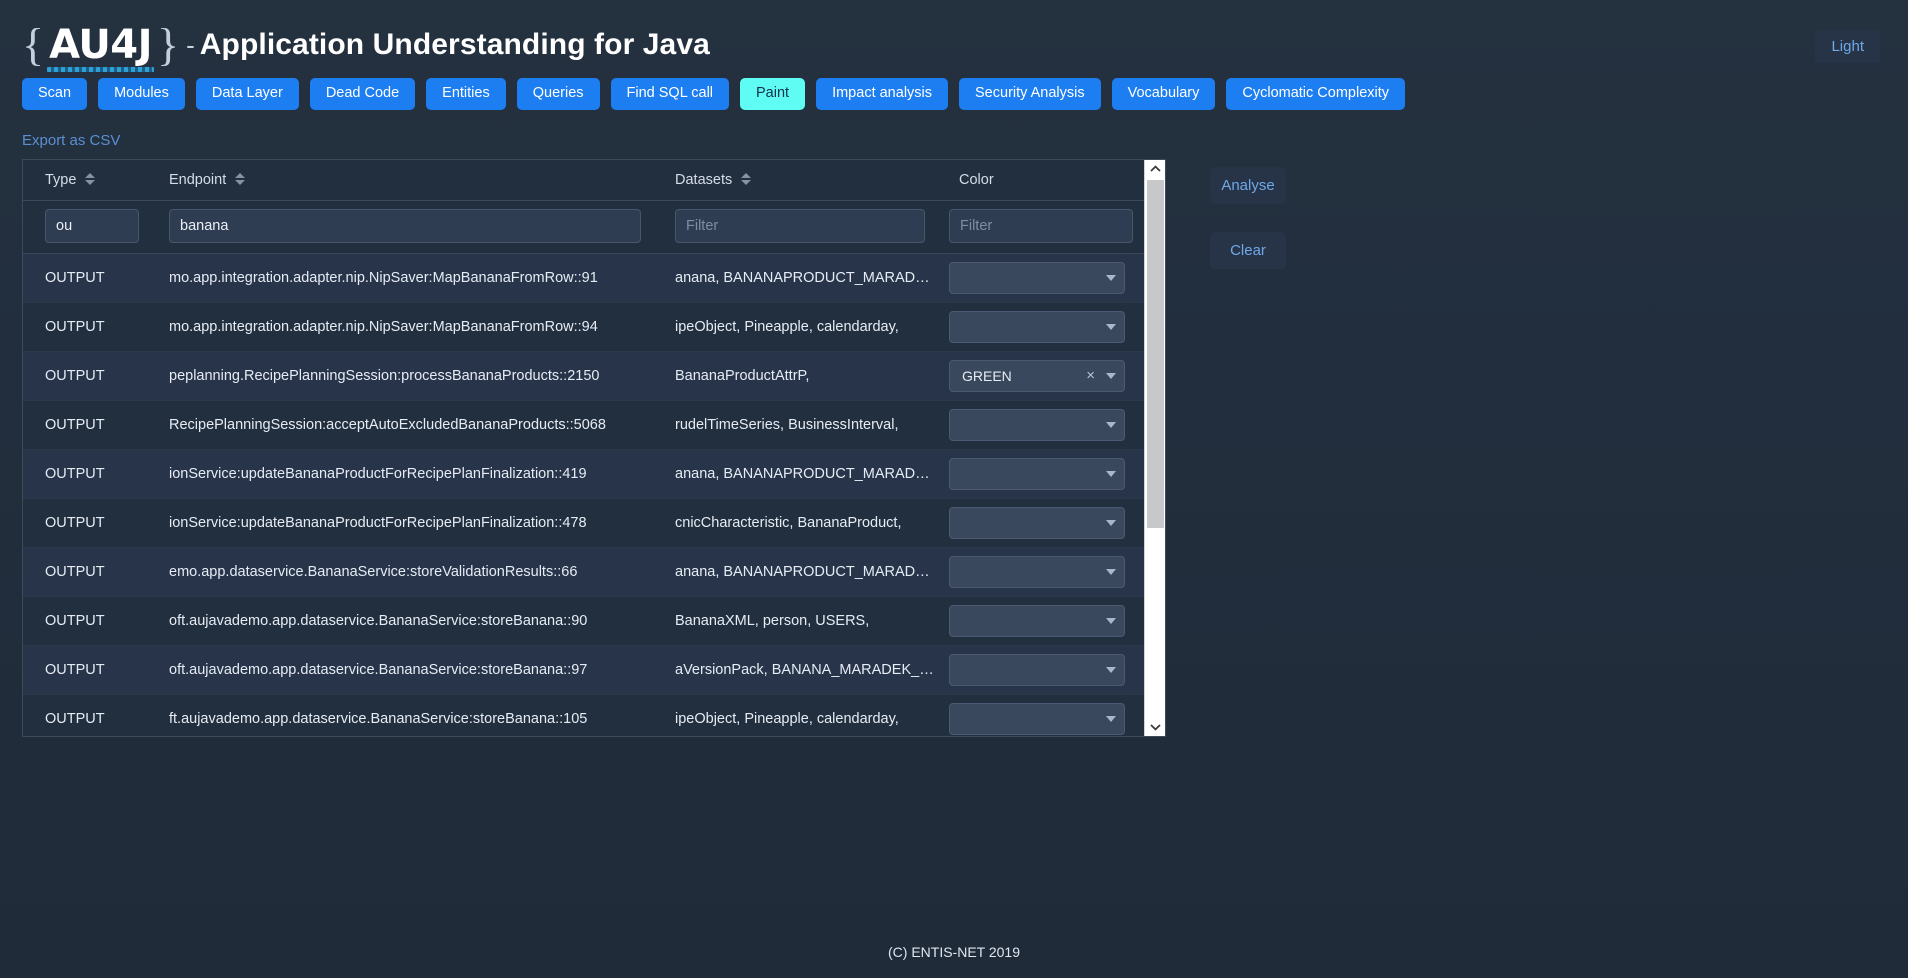  What do you see at coordinates (400, 180) in the screenshot?
I see `column-header-endpoint: Endpoint` at bounding box center [400, 180].